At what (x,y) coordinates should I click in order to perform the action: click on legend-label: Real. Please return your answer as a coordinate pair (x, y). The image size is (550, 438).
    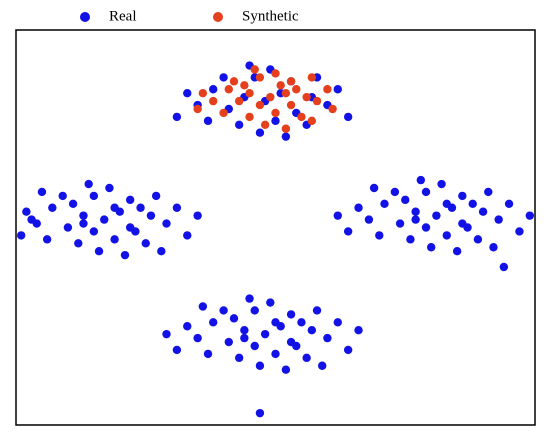
    Looking at the image, I should click on (123, 16).